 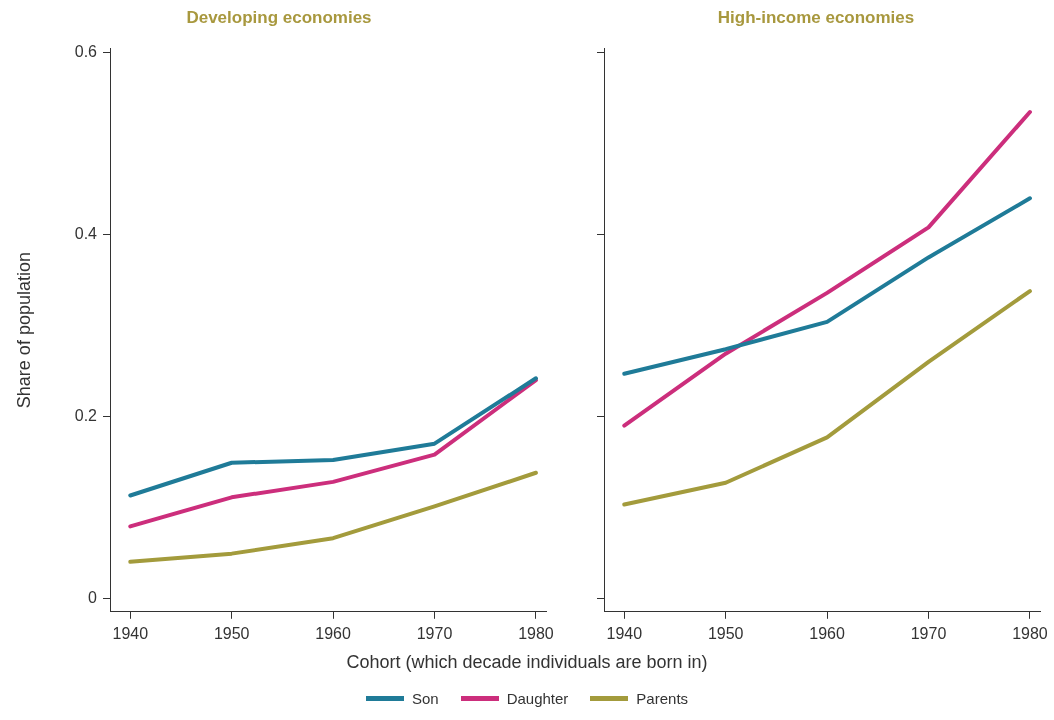 I want to click on y-tick-label: 0, so click(x=93, y=597).